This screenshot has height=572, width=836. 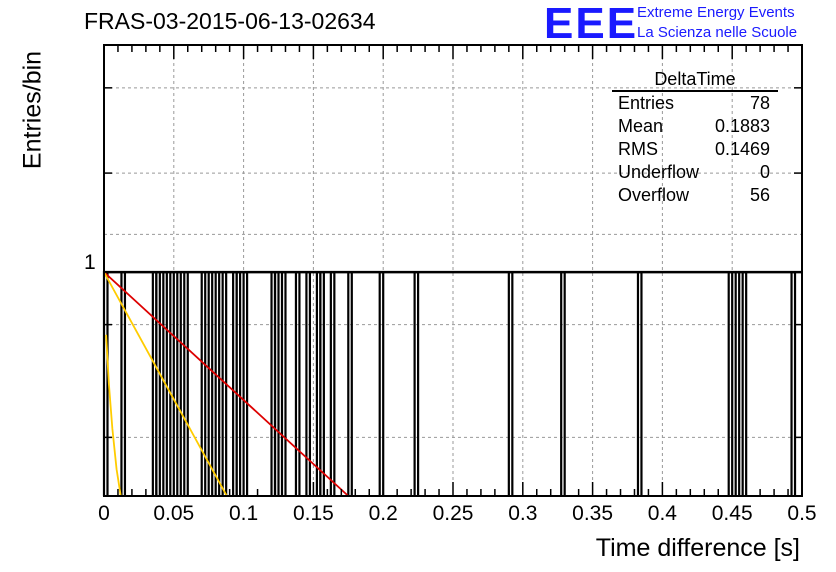 What do you see at coordinates (641, 126) in the screenshot?
I see `stats-label: Mean` at bounding box center [641, 126].